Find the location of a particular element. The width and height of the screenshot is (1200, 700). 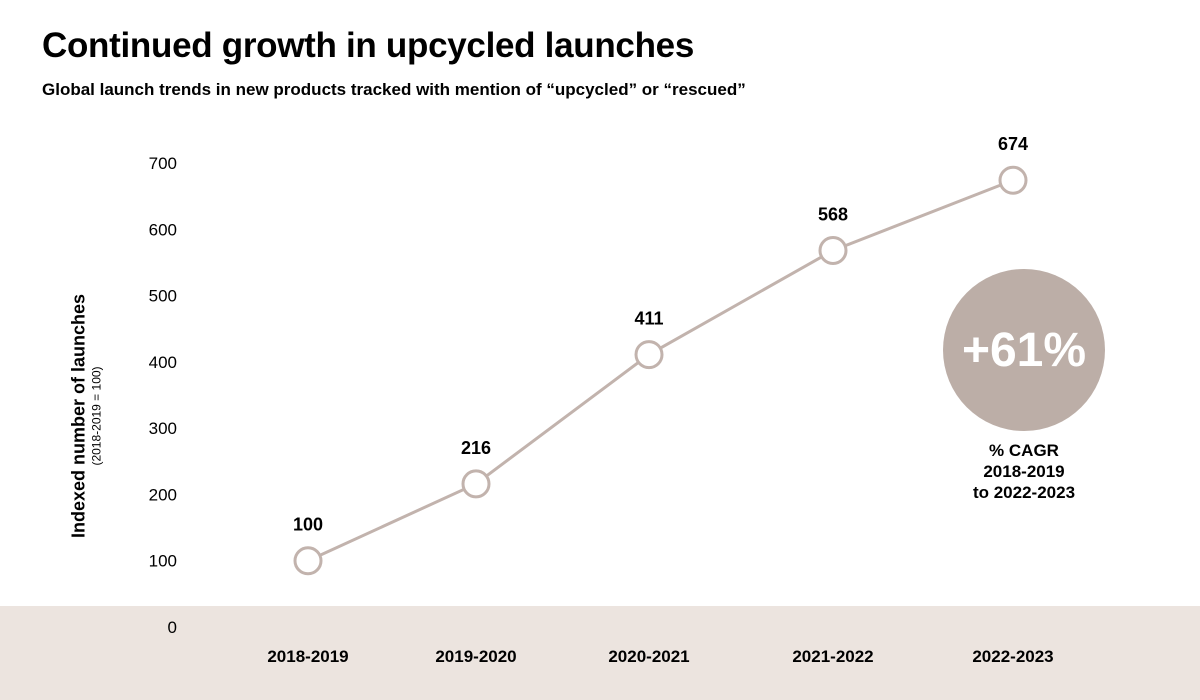

y-tick-label: 500 is located at coordinates (163, 296).